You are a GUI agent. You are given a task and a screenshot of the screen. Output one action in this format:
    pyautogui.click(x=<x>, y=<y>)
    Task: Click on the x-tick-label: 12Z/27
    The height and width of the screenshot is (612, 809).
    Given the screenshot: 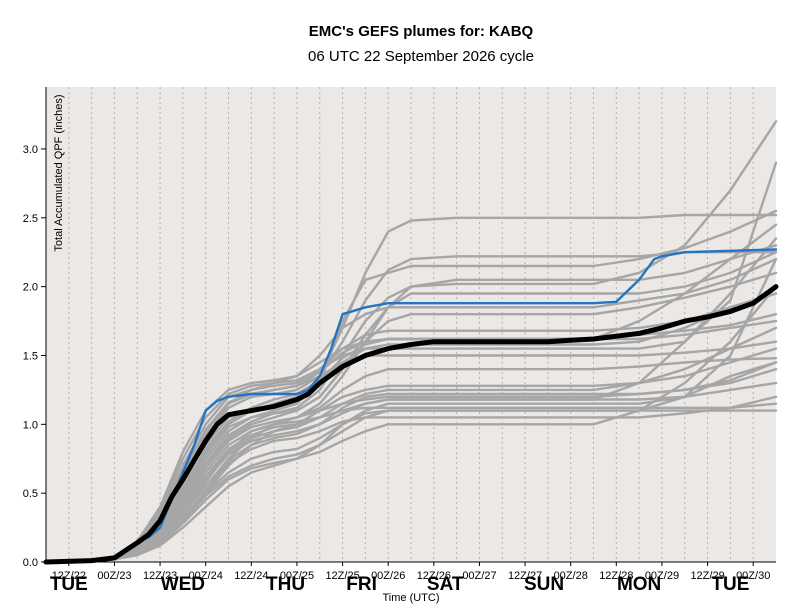 What is the action you would take?
    pyautogui.click(x=525, y=576)
    